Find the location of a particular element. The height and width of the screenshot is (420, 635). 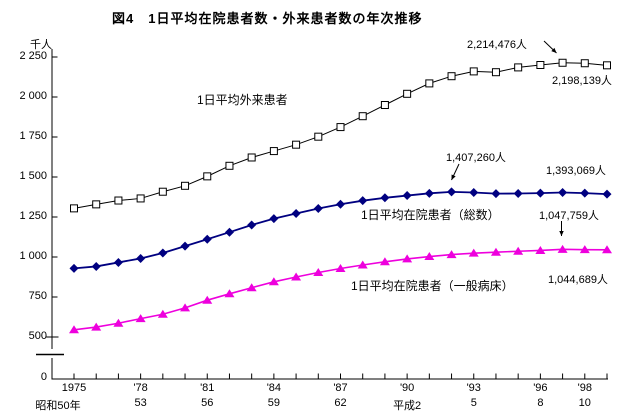

series-label-outpatient: 1日平均外来患者 is located at coordinates (242, 100).